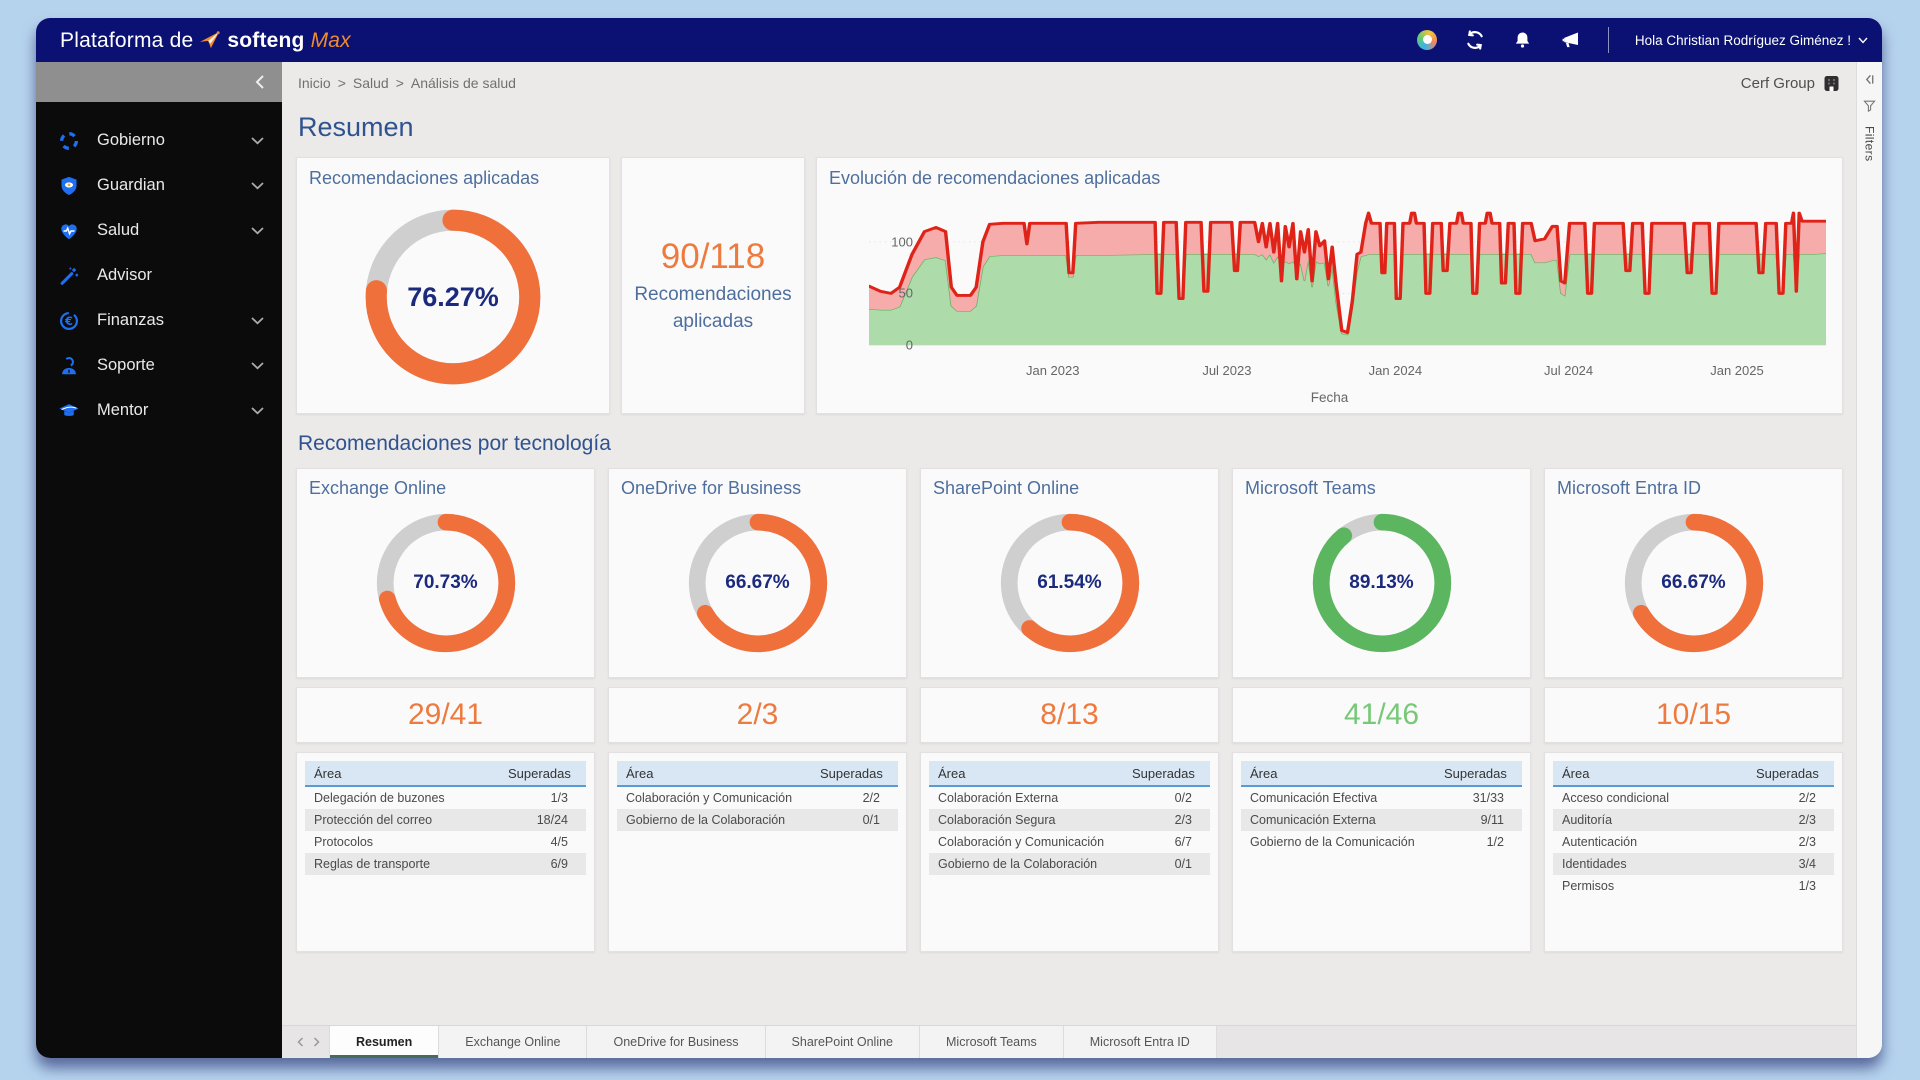 The height and width of the screenshot is (1080, 1920). I want to click on x-axis-tick: Jan 2025, so click(1737, 370).